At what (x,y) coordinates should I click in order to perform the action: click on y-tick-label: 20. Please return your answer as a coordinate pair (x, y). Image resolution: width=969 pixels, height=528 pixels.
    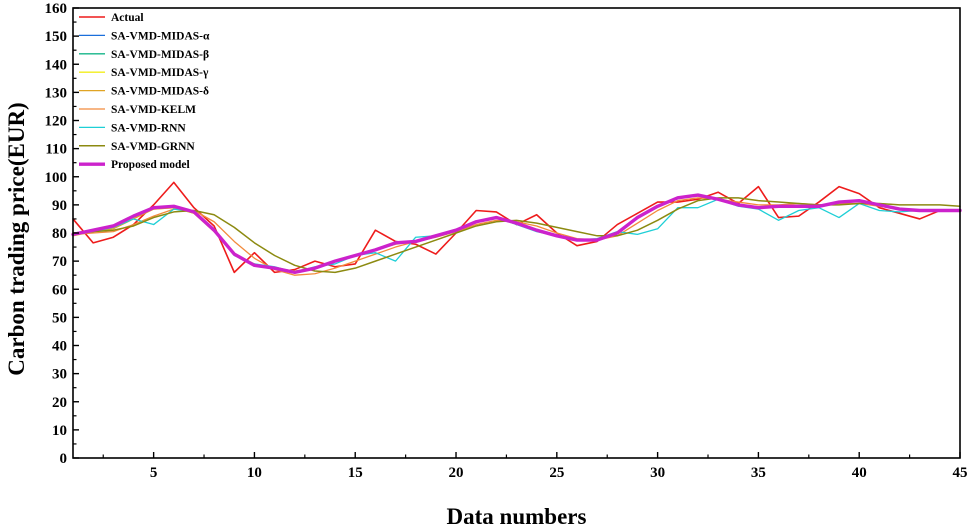
    Looking at the image, I should click on (59, 403).